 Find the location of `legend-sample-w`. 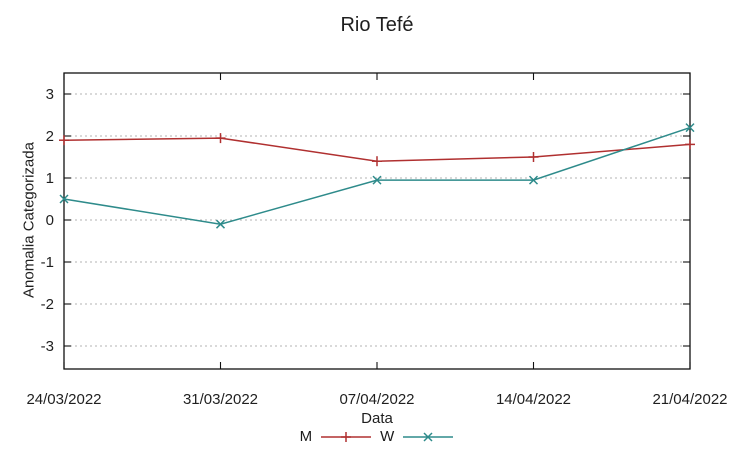

legend-sample-w is located at coordinates (428, 436).